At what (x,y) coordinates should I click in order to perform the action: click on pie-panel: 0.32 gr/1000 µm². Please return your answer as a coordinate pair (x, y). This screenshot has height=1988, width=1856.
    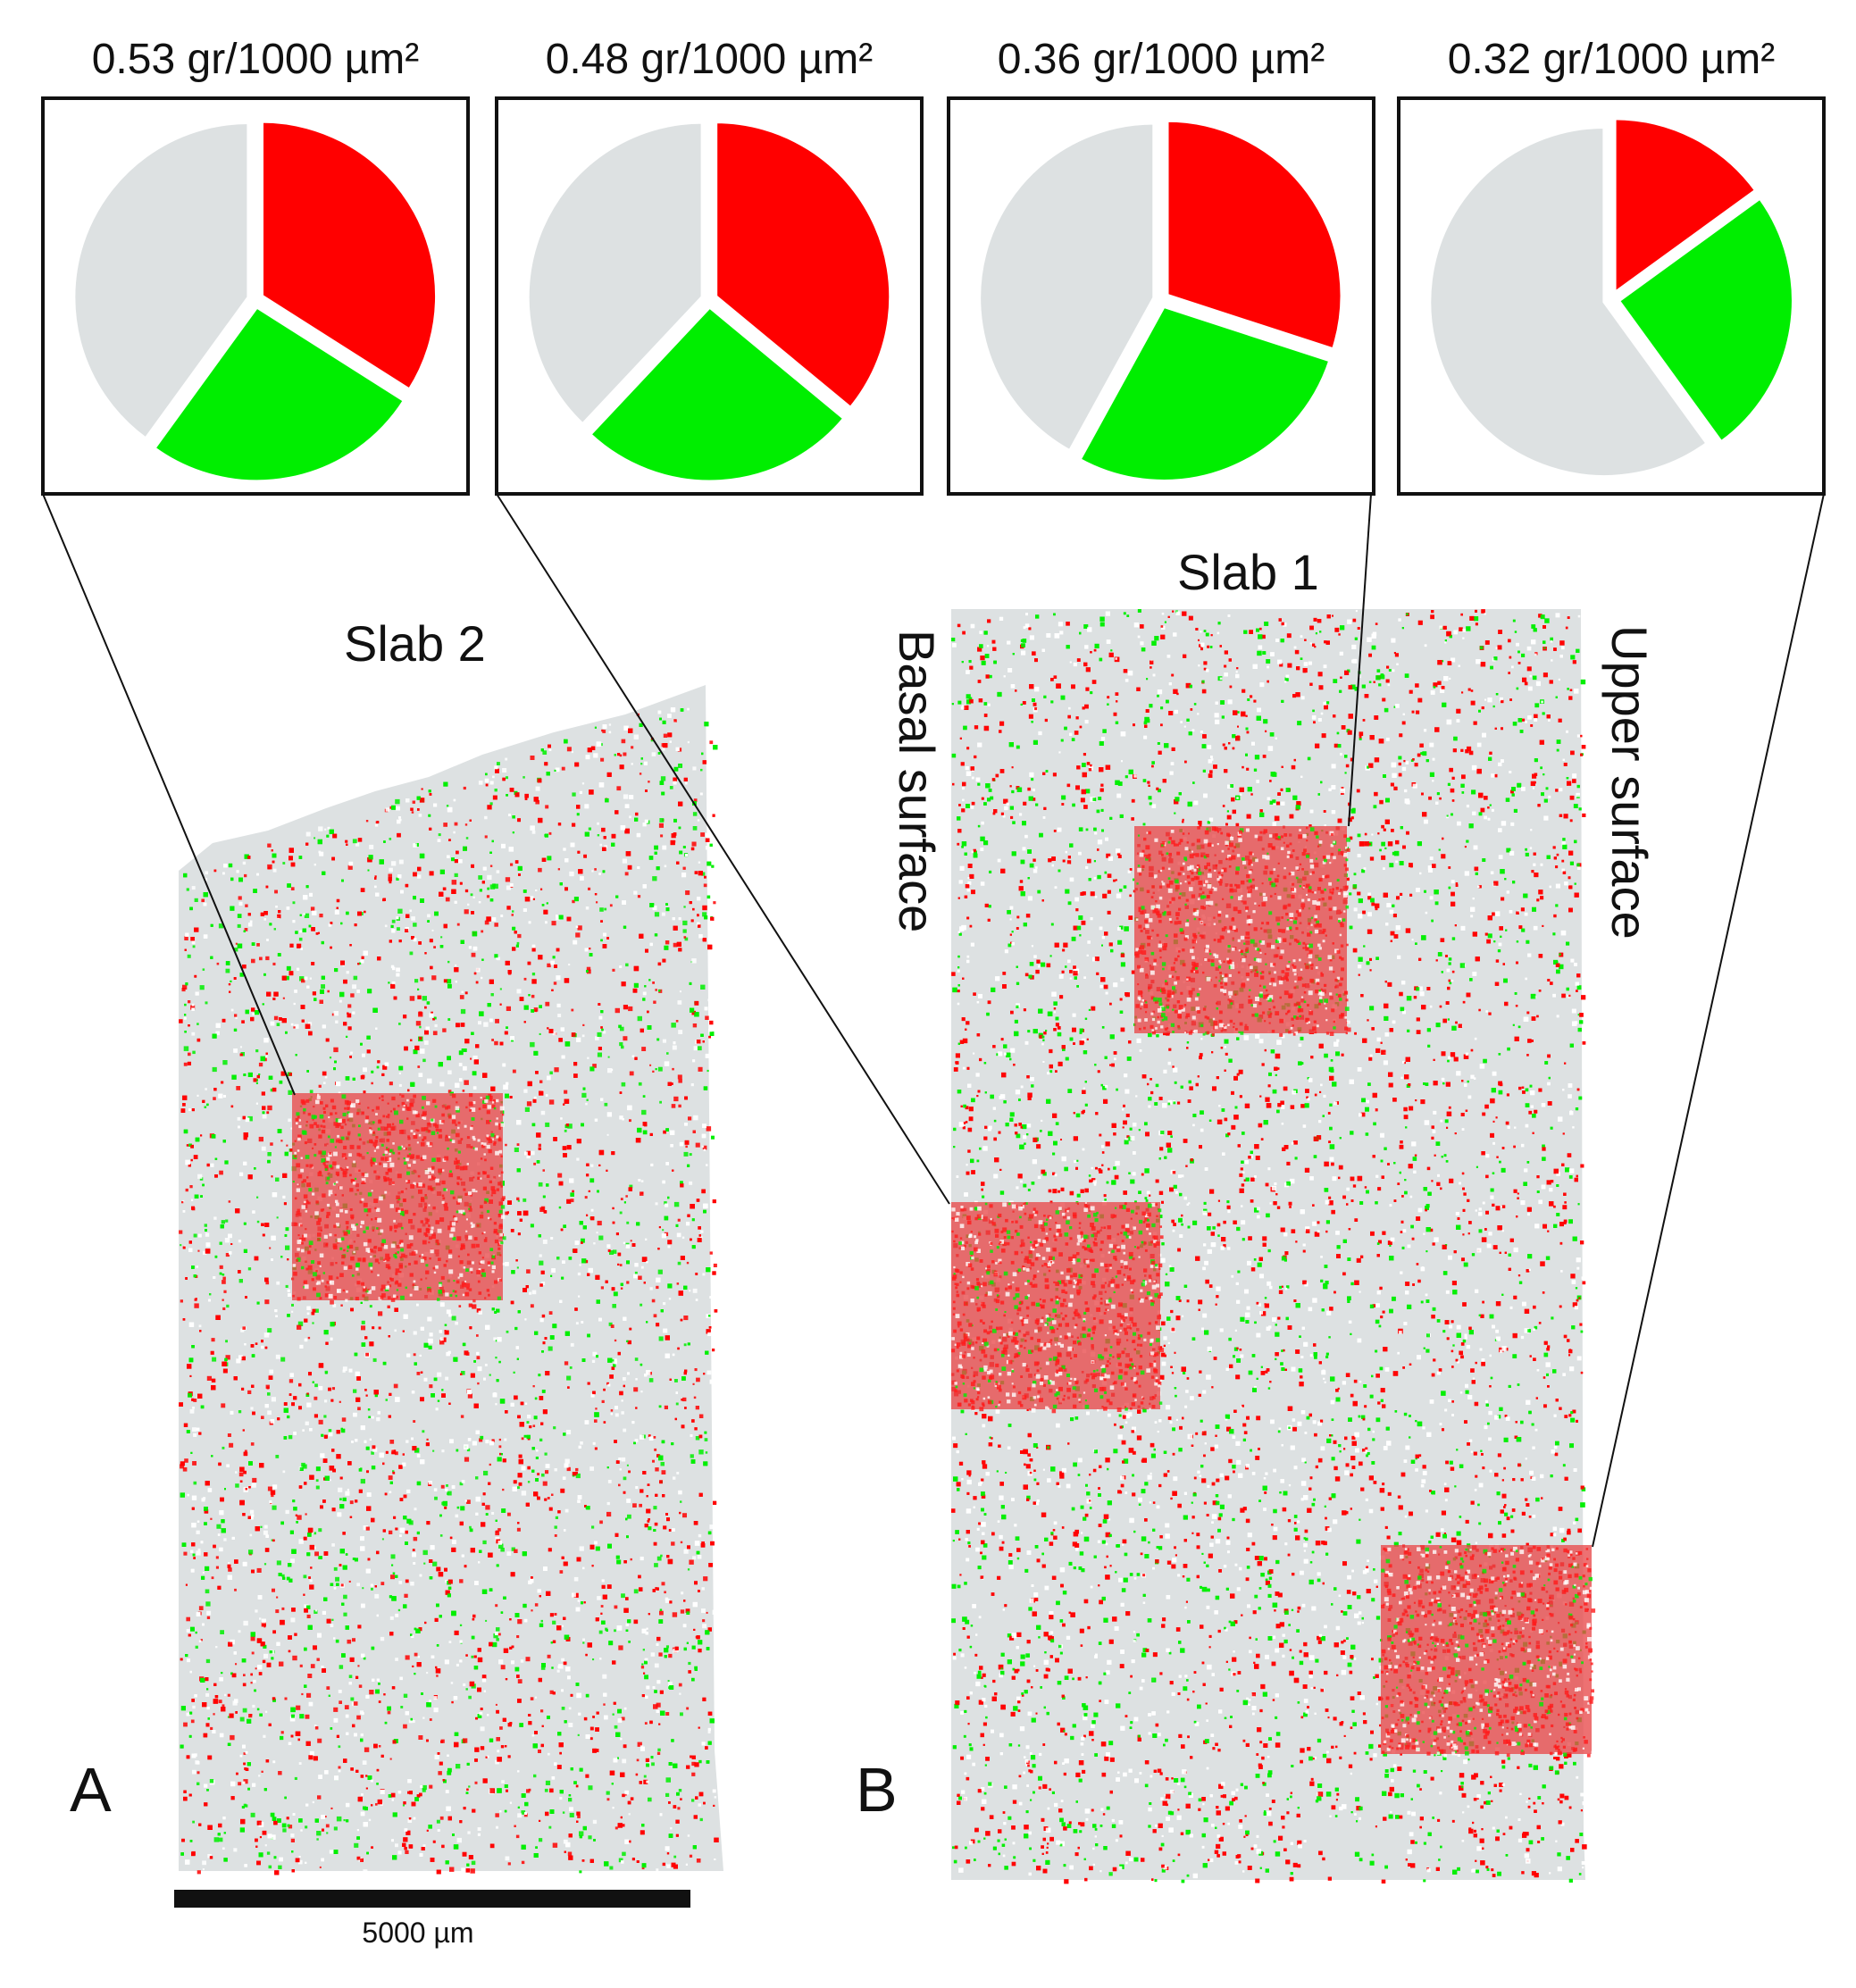
    Looking at the image, I should click on (1611, 266).